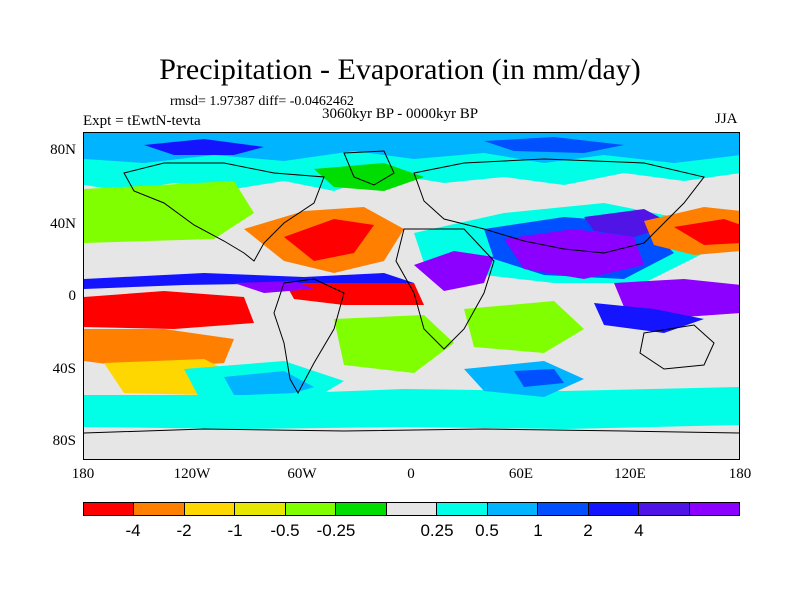 This screenshot has width=800, height=600. I want to click on experiment-label: Expt = tEwtN-tevta, so click(142, 121).